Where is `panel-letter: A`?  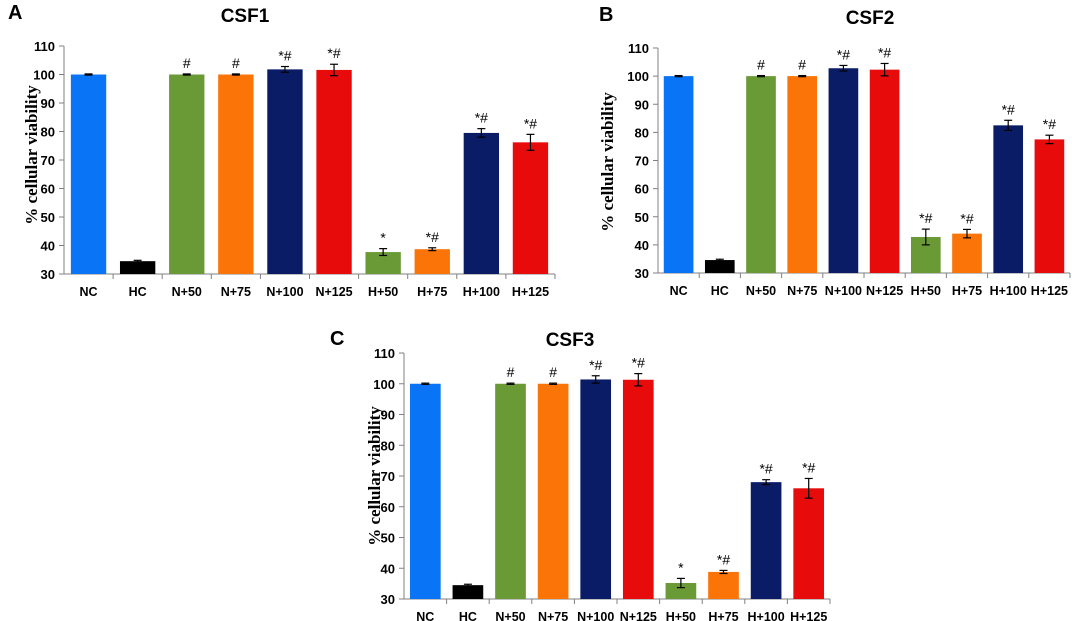 panel-letter: A is located at coordinates (15, 13).